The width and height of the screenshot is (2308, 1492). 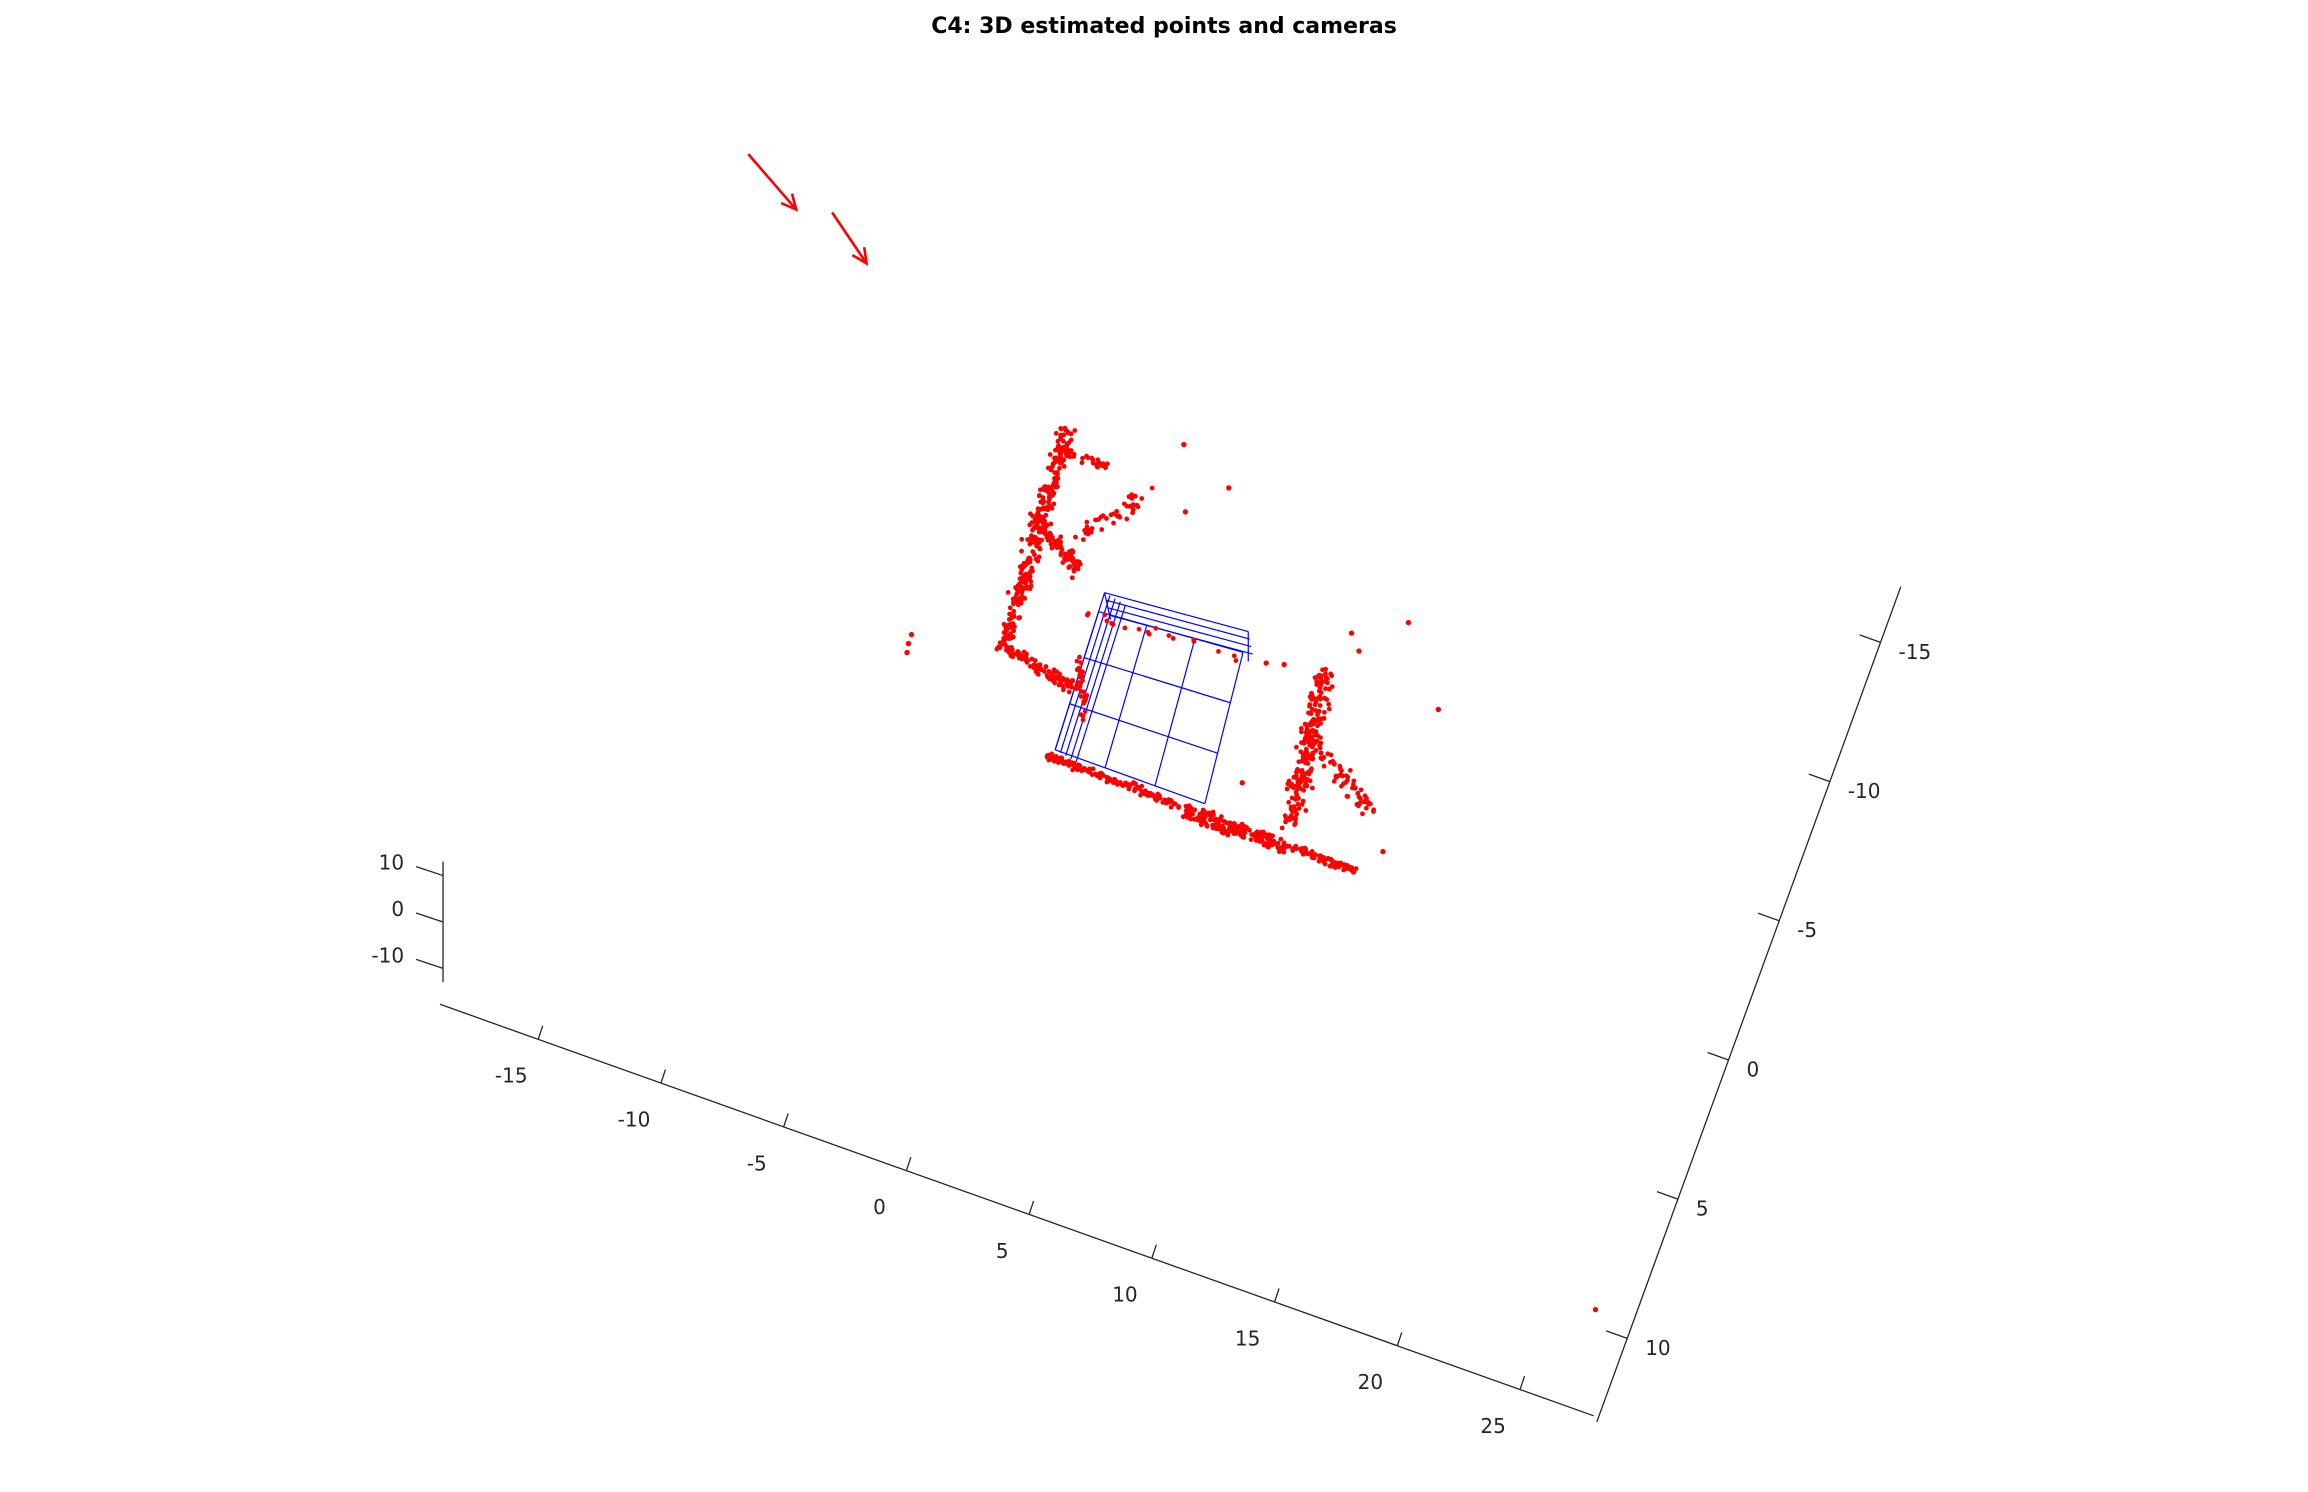 What do you see at coordinates (1002, 1251) in the screenshot?
I see `x-tick-label: 5` at bounding box center [1002, 1251].